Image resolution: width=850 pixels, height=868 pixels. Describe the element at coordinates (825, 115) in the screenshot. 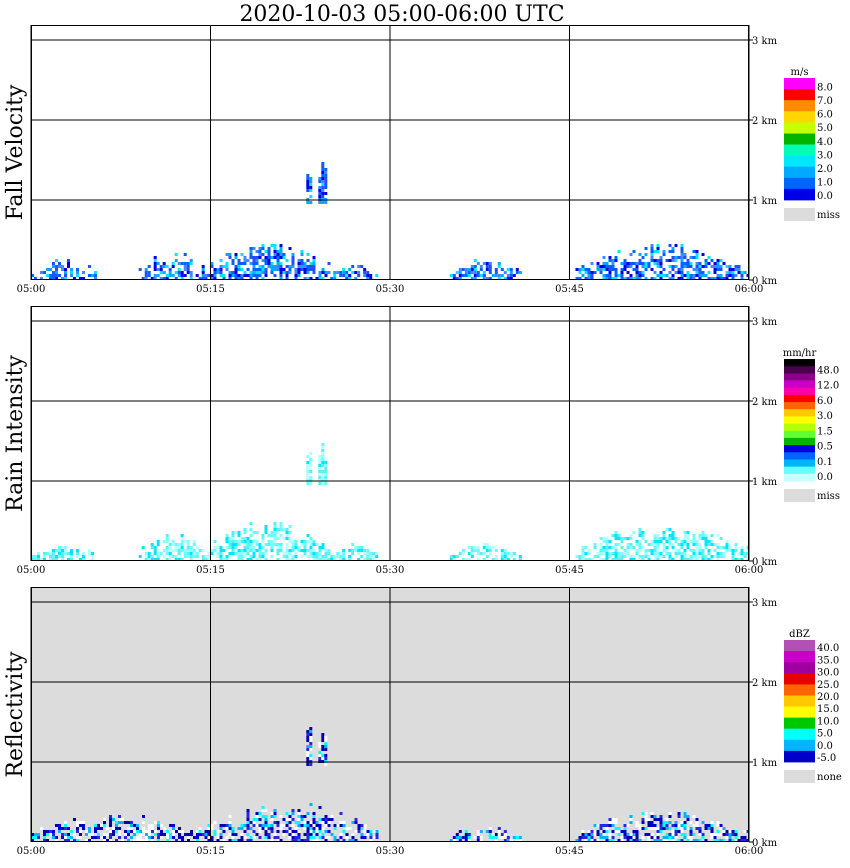

I see `colorbar-label: 6.0` at that location.